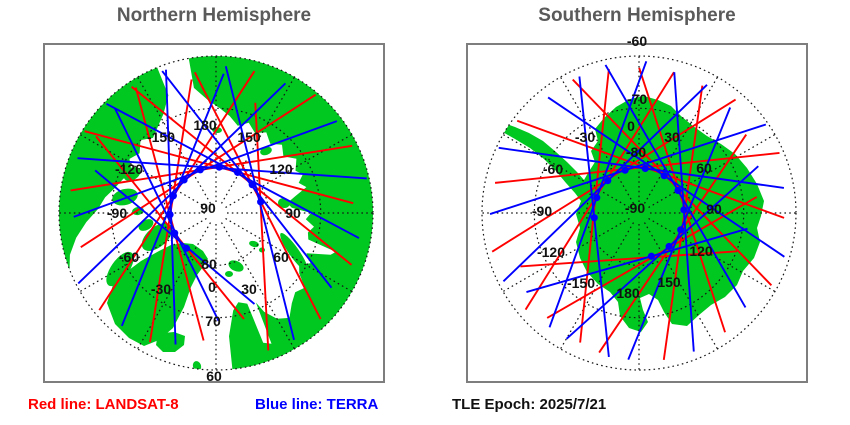 Image resolution: width=850 pixels, height=425 pixels. Describe the element at coordinates (636, 152) in the screenshot. I see `latitude-label: -80` at that location.